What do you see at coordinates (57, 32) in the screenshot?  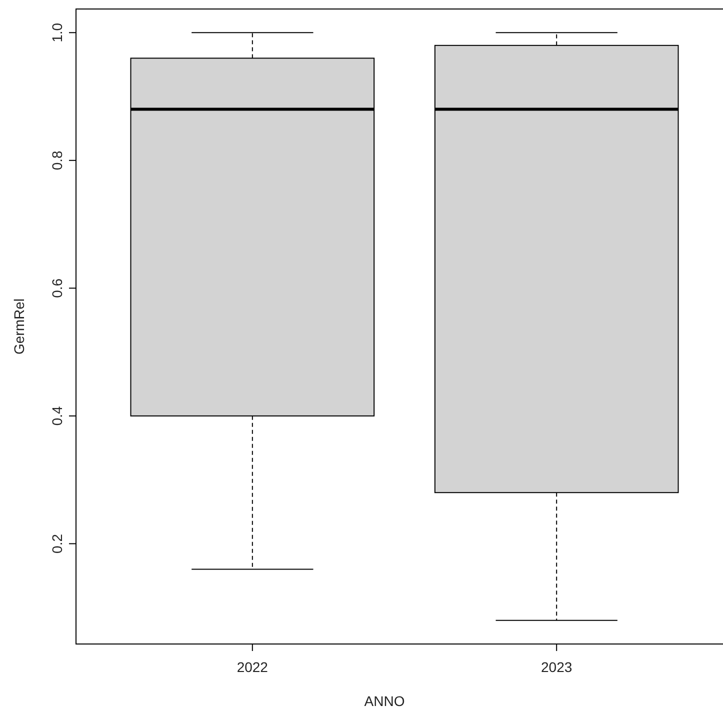 I see `y-tick-label: 1.0` at bounding box center [57, 32].